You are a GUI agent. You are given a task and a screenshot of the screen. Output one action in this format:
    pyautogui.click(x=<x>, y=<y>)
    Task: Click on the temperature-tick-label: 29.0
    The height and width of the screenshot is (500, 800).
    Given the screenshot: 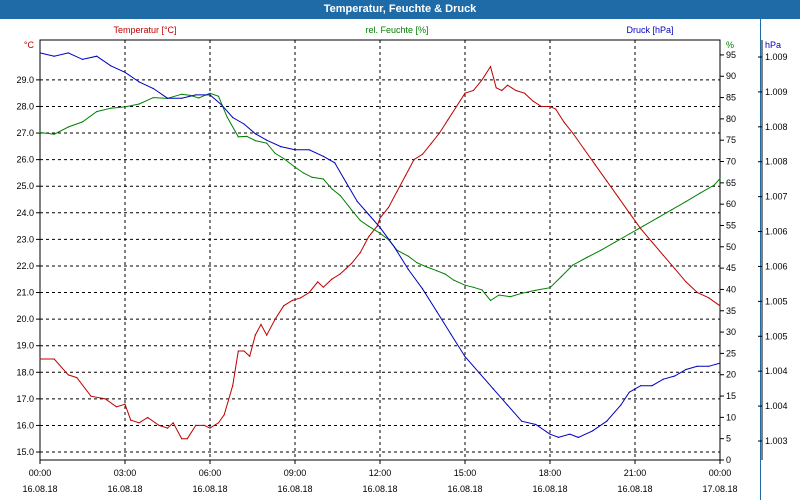 What is the action you would take?
    pyautogui.click(x=25, y=80)
    